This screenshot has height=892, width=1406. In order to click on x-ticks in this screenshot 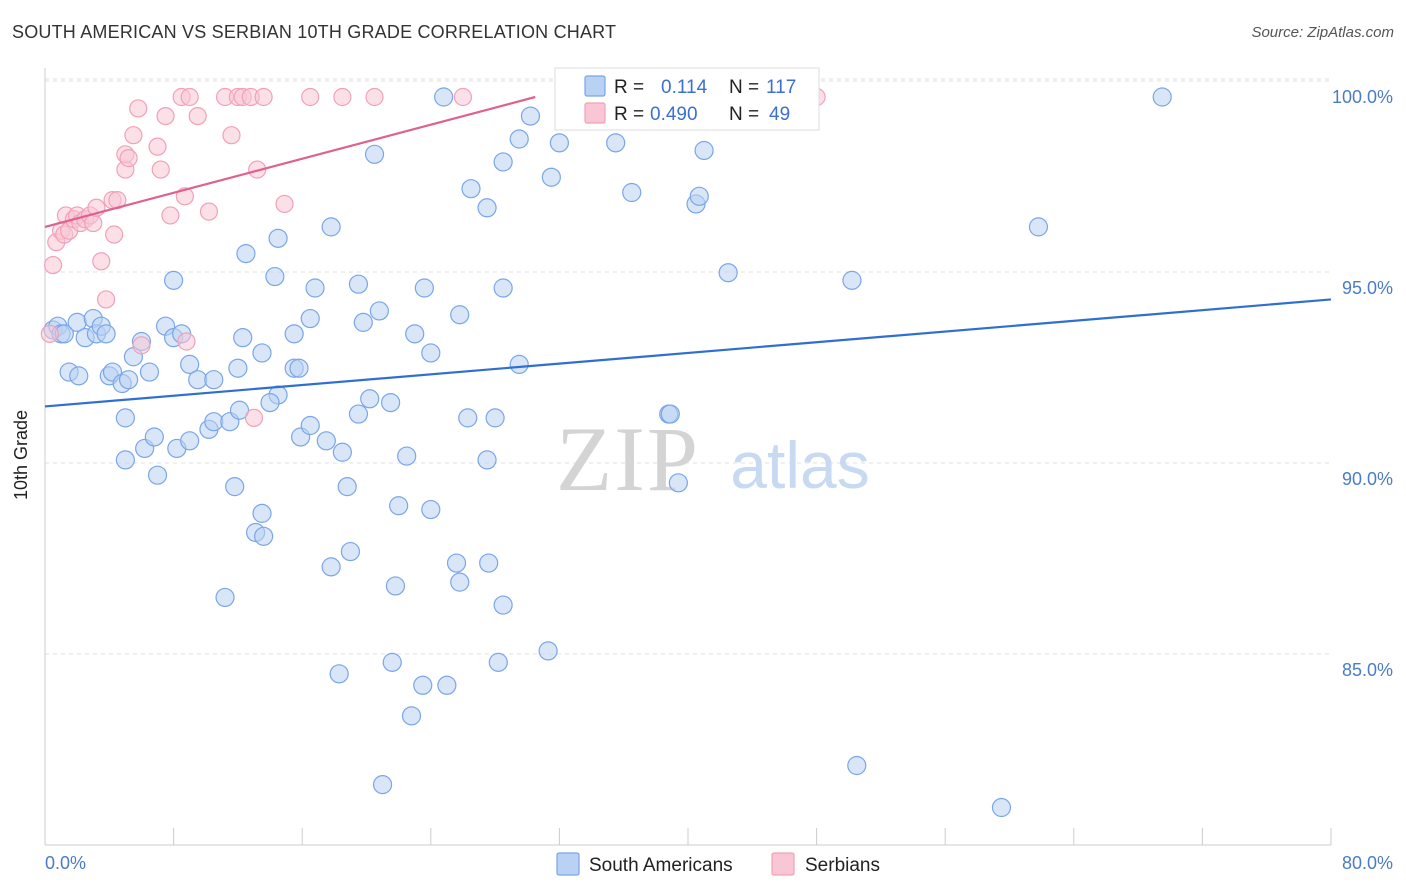, I will do `click(688, 836)`.